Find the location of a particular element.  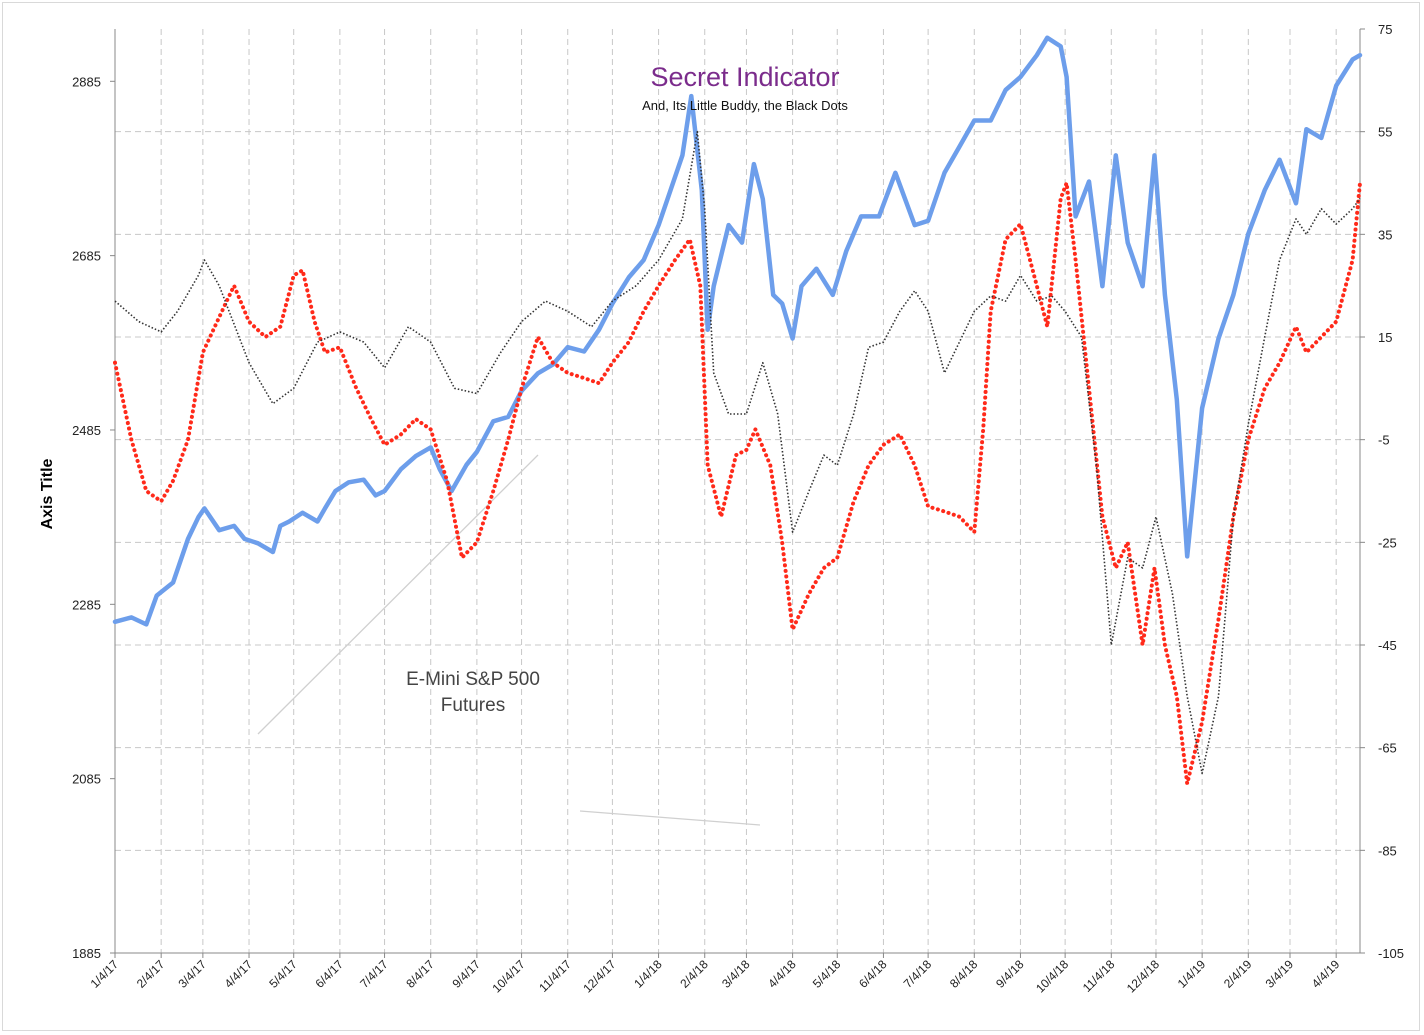

x-tick-label: 7/4/17 is located at coordinates (374, 974).